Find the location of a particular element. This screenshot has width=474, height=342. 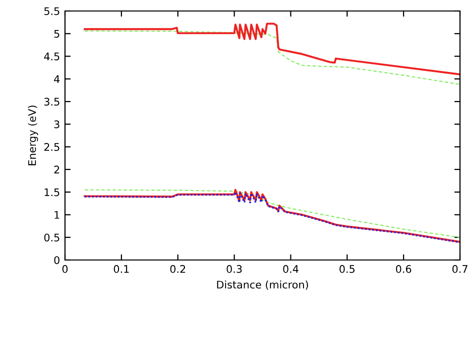

x-tick-label: 0.4 is located at coordinates (290, 269).